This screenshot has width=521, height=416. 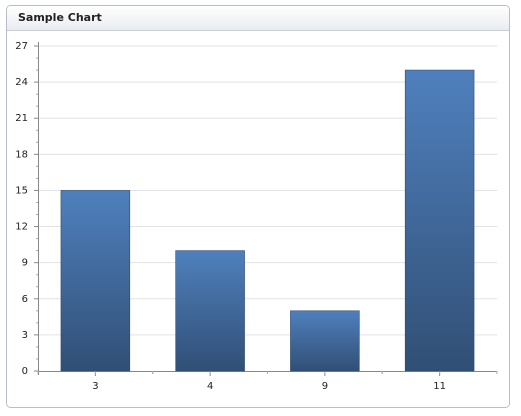 I want to click on x-tick-label: 11, so click(x=439, y=386).